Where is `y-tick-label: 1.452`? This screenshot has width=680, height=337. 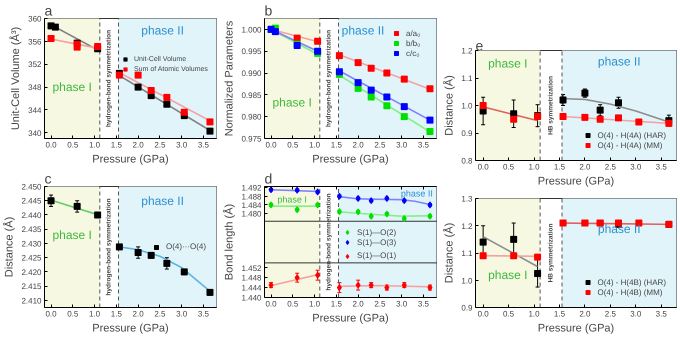 y-tick-label: 1.452 is located at coordinates (251, 268).